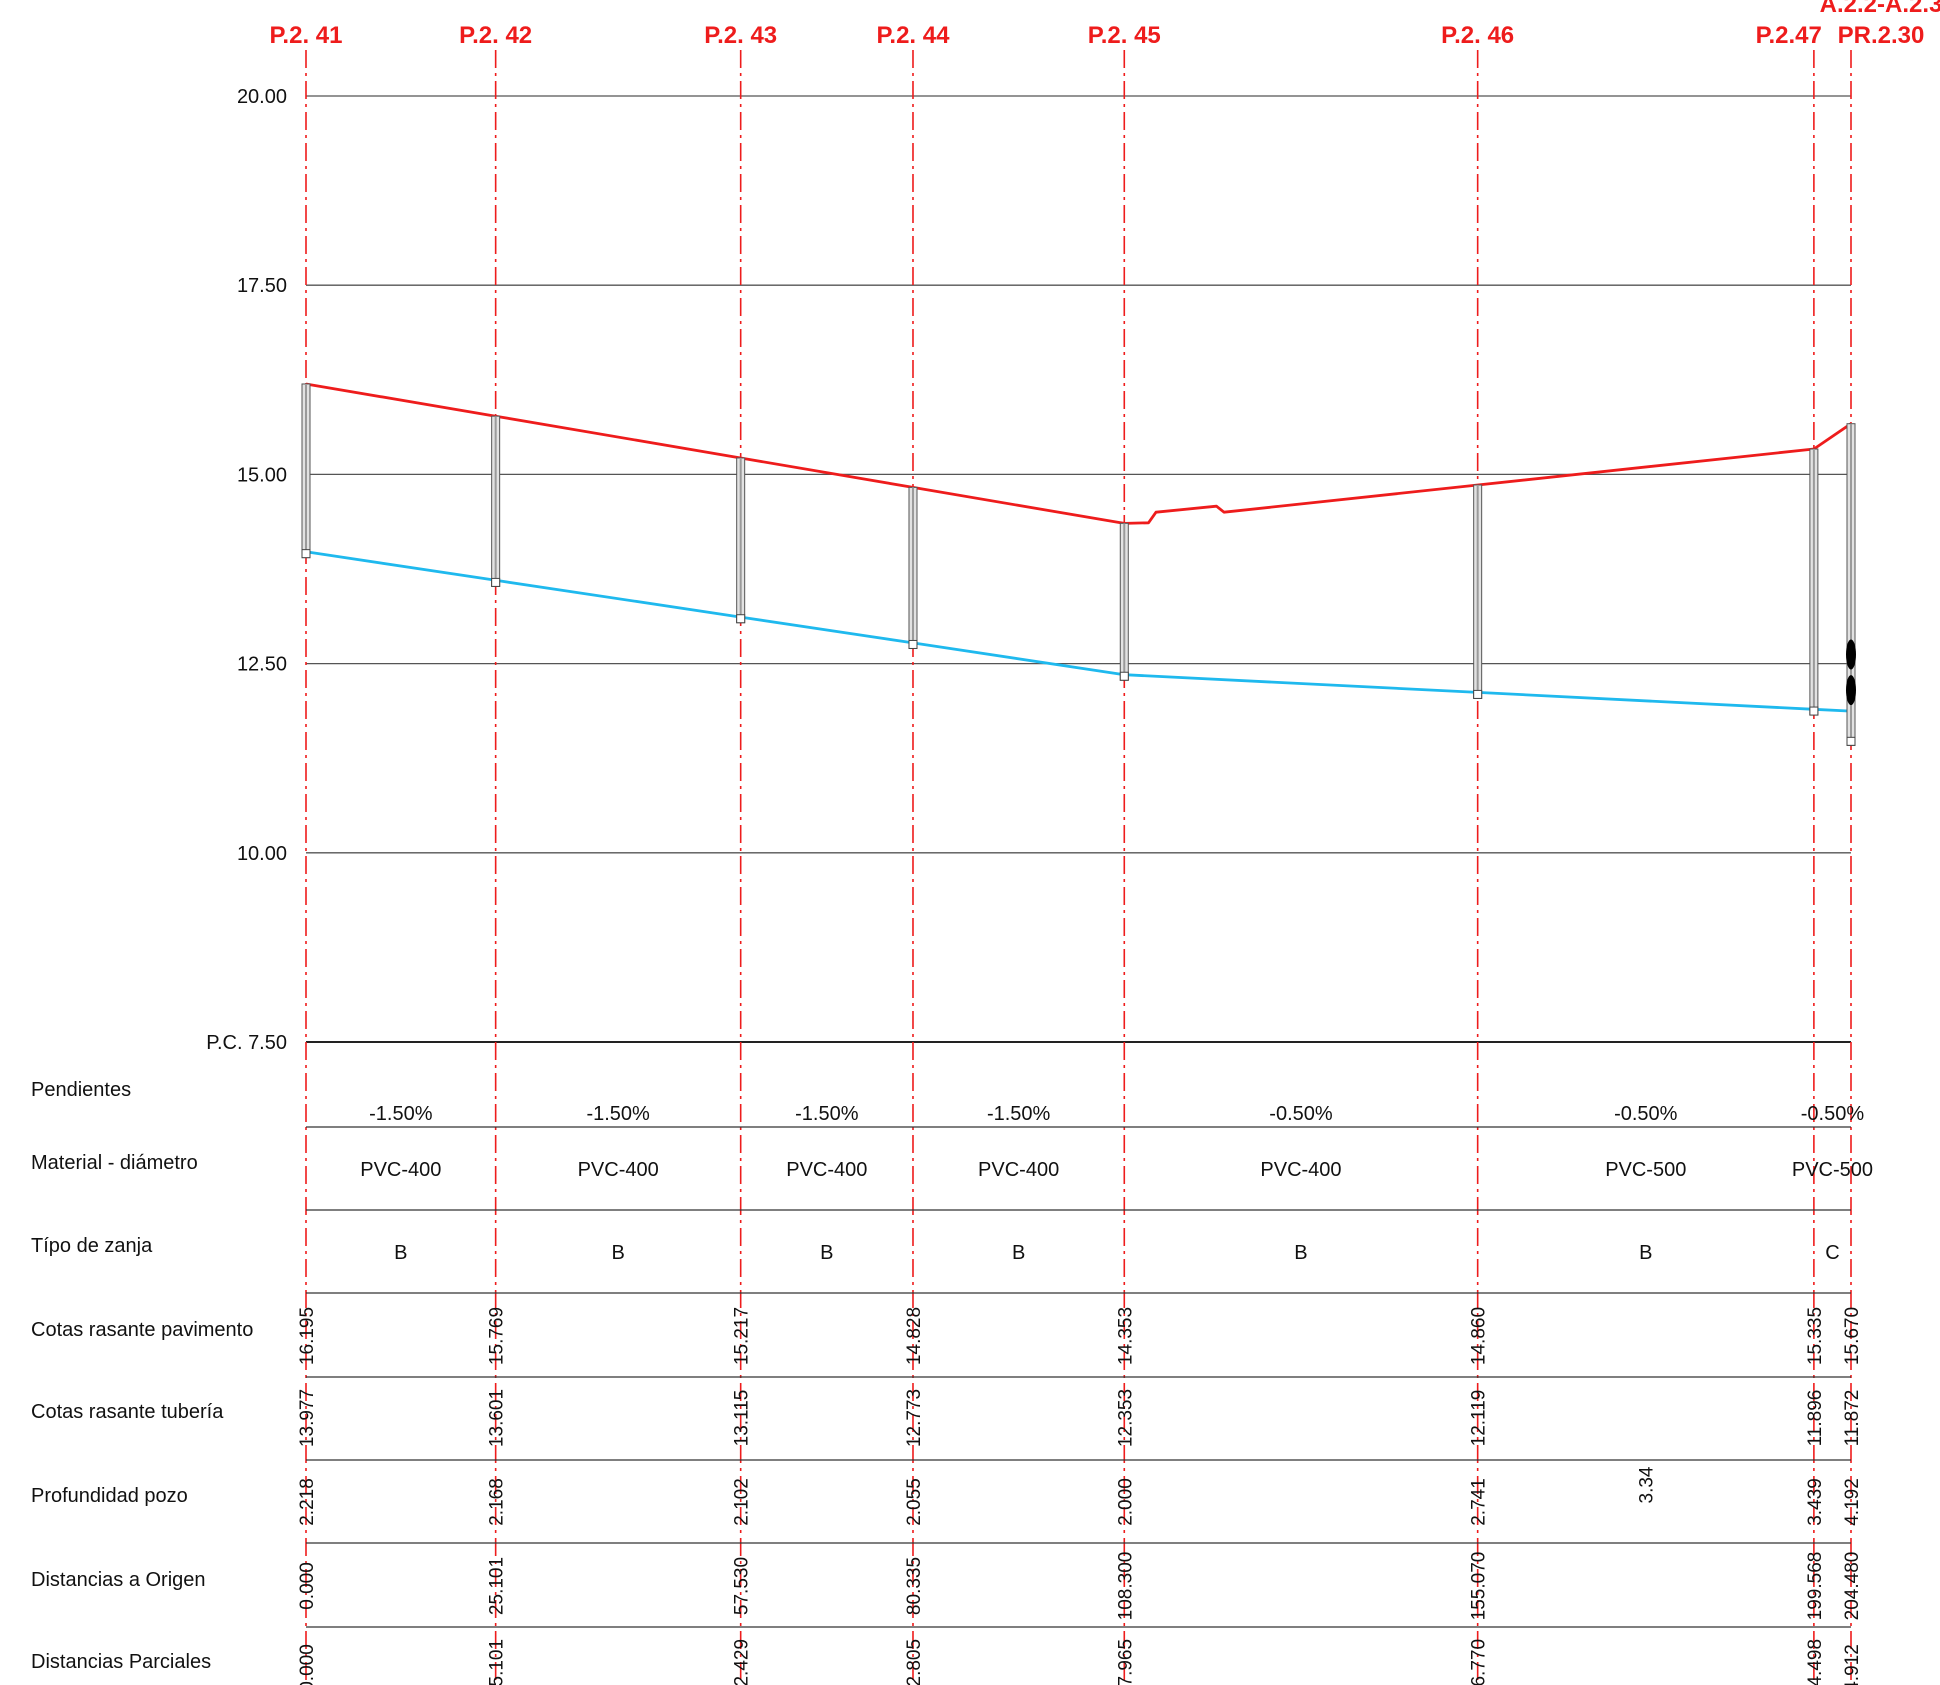 The width and height of the screenshot is (1940, 1685). Describe the element at coordinates (497, 1418) in the screenshot. I see `cotas_tuberia-value: 13.601` at that location.